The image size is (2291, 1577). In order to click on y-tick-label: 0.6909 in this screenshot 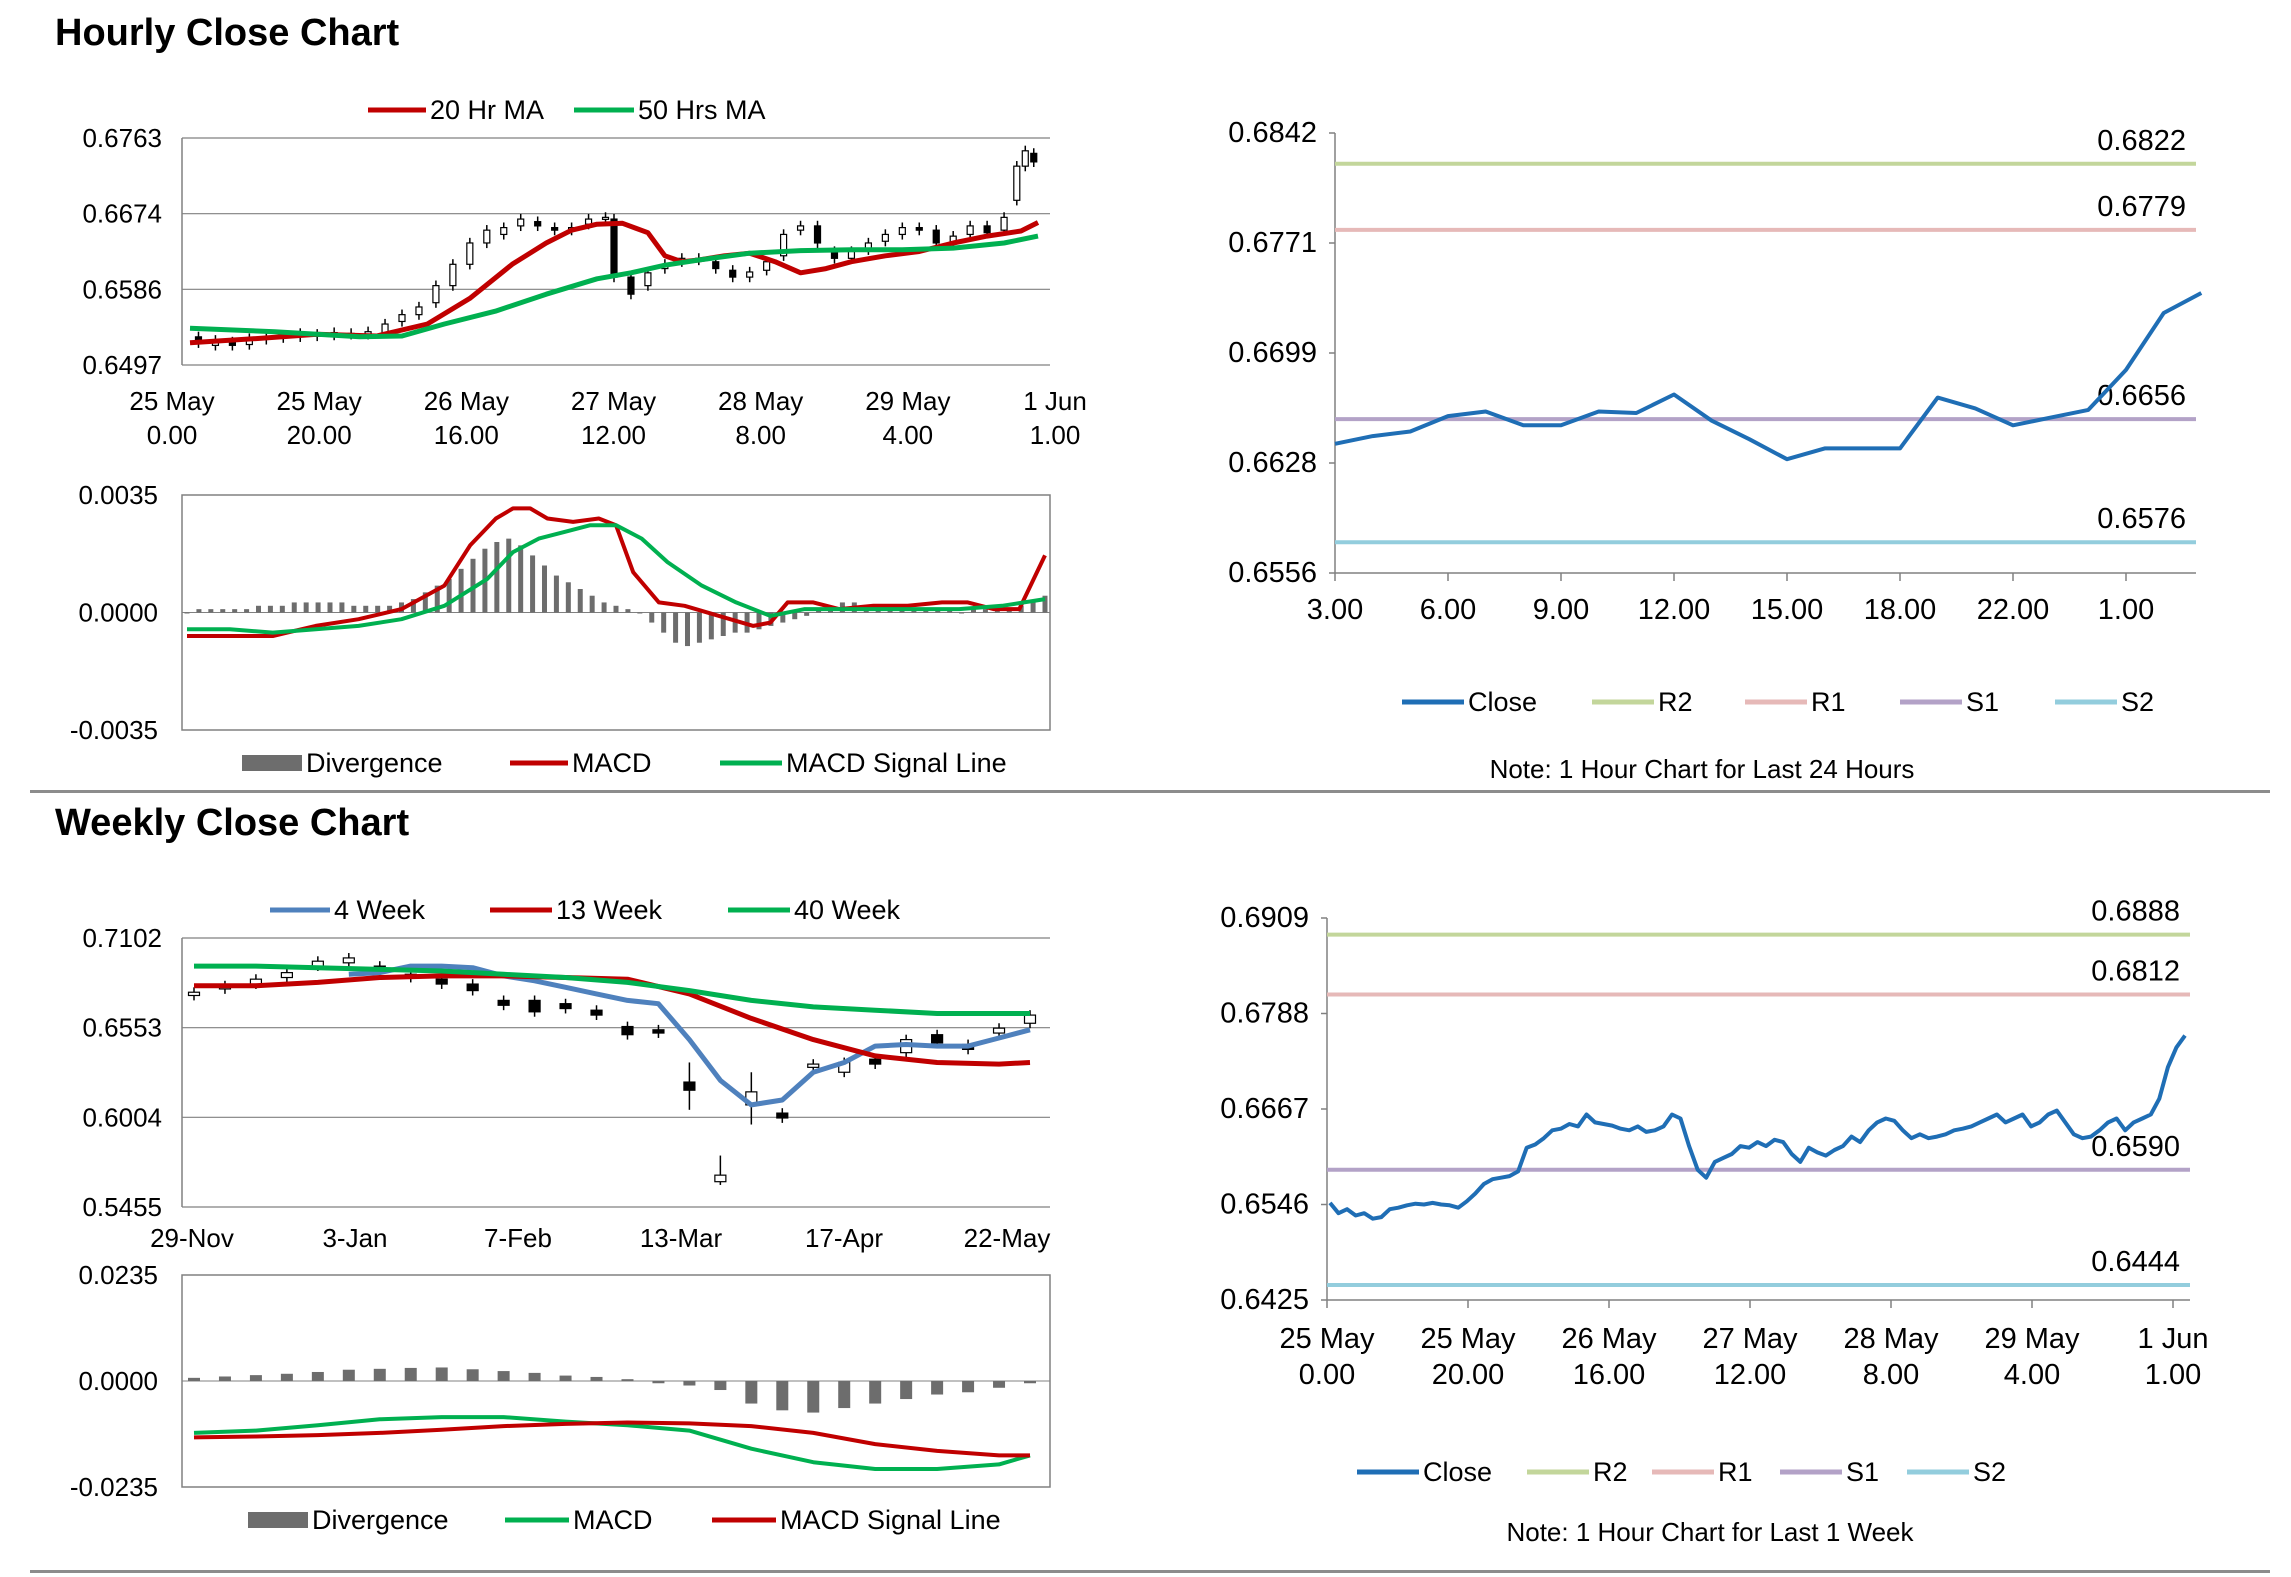, I will do `click(1264, 918)`.